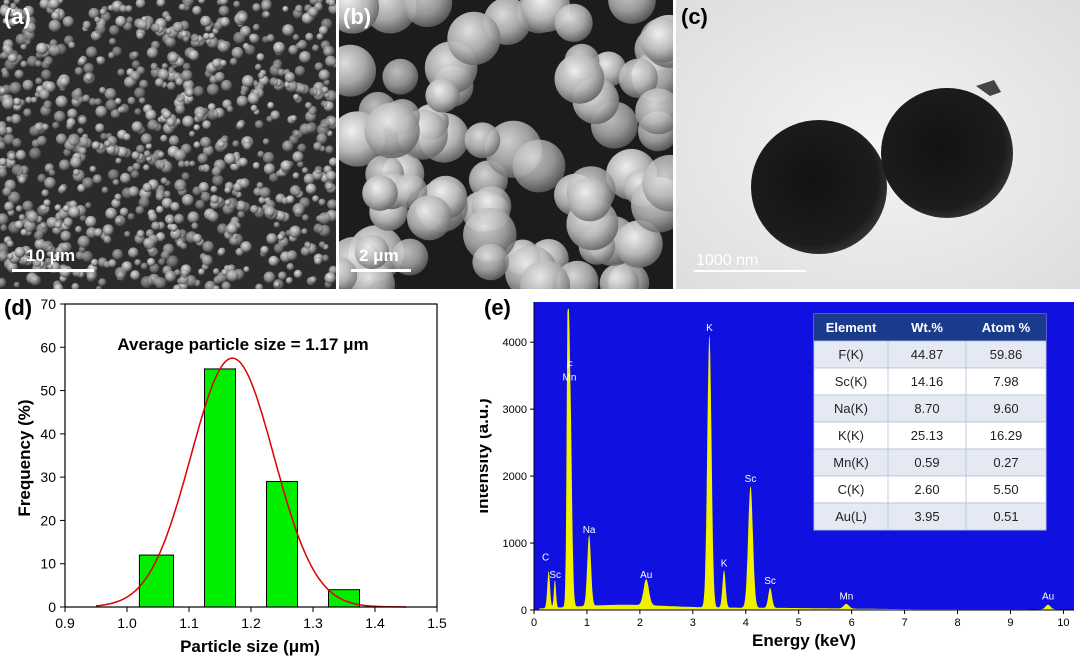 This screenshot has width=1080, height=662. Describe the element at coordinates (515, 477) in the screenshot. I see `y-tick-label-e: 2000` at that location.